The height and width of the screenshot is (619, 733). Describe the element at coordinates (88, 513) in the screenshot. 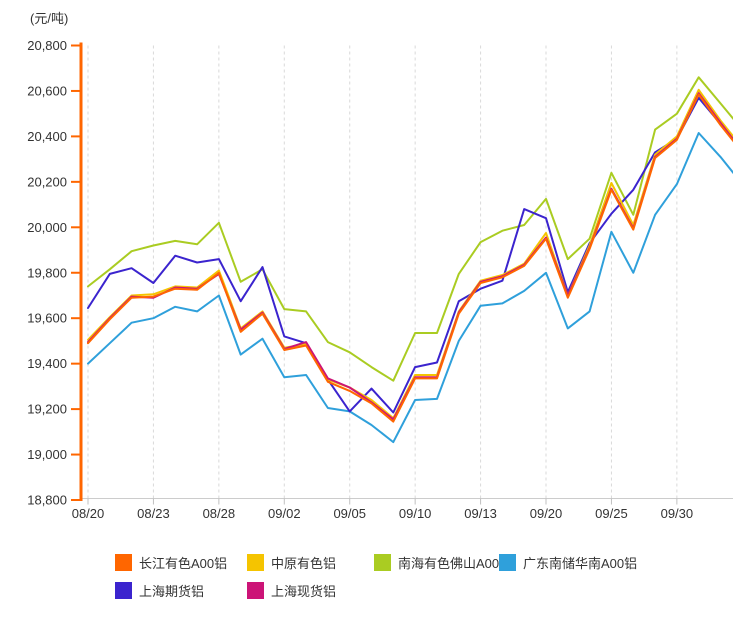

I see `x-tick-label: 08/20` at that location.